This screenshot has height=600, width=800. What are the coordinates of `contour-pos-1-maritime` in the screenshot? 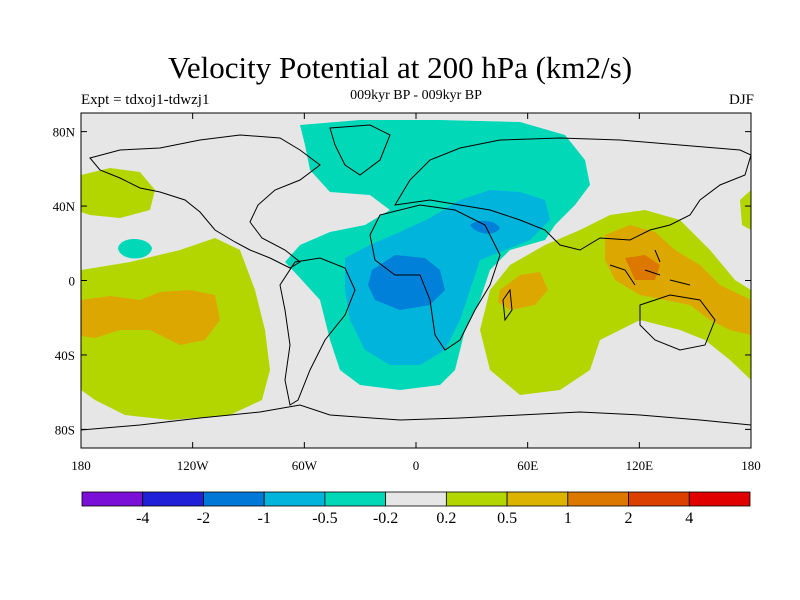 It's located at (642, 267).